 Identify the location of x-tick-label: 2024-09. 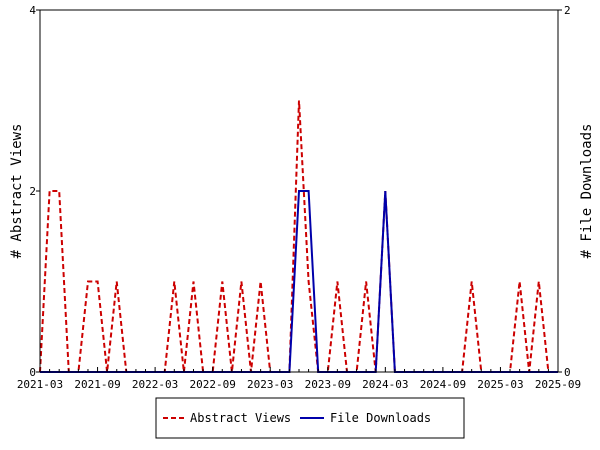
(443, 384).